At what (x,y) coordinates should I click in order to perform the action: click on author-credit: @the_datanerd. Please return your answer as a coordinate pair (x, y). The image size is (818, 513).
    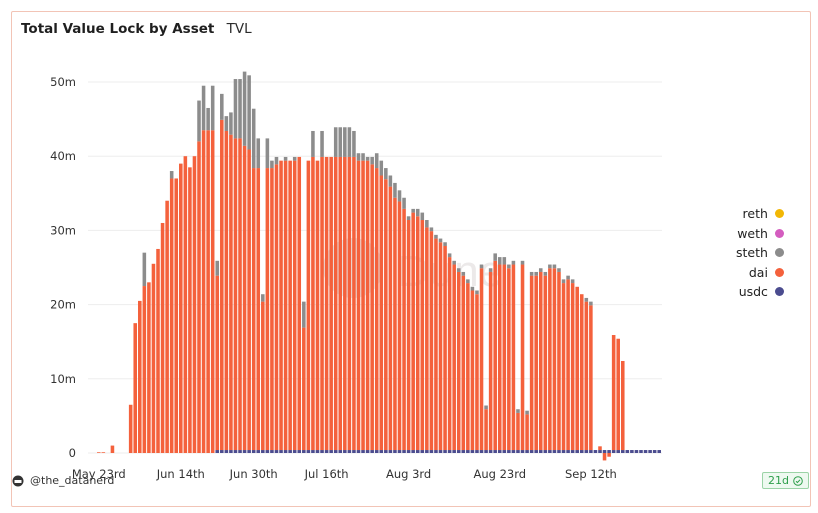
    Looking at the image, I should click on (63, 480).